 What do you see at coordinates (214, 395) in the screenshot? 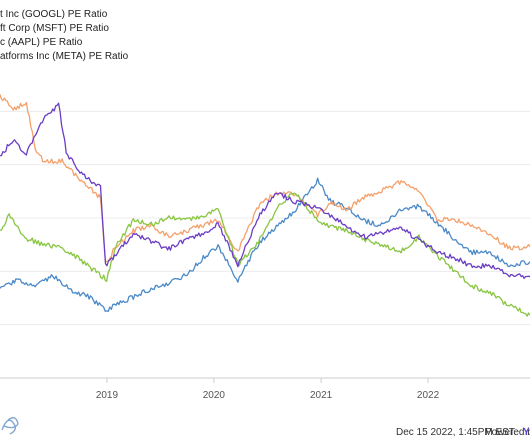
I see `x-tick-label: 2020` at bounding box center [214, 395].